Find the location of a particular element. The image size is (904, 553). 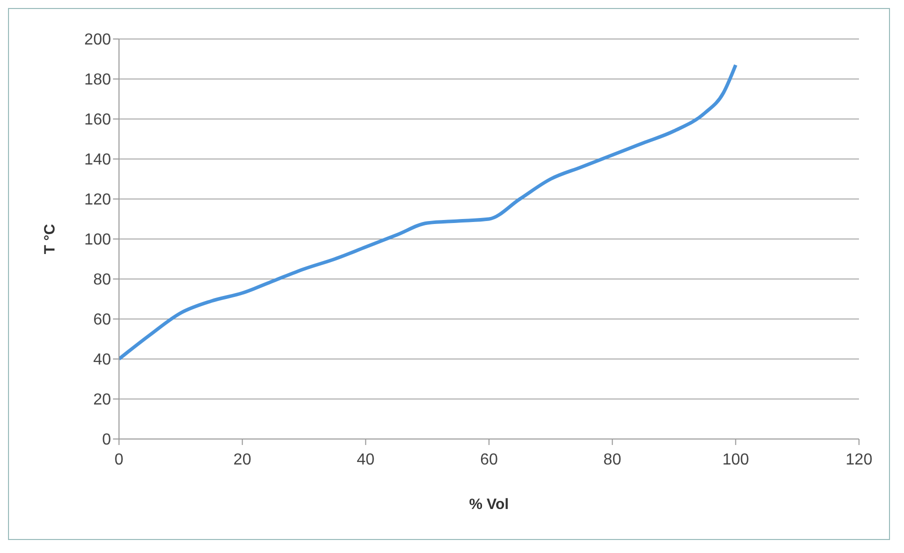

y-tick-label: 200 is located at coordinates (98, 40).